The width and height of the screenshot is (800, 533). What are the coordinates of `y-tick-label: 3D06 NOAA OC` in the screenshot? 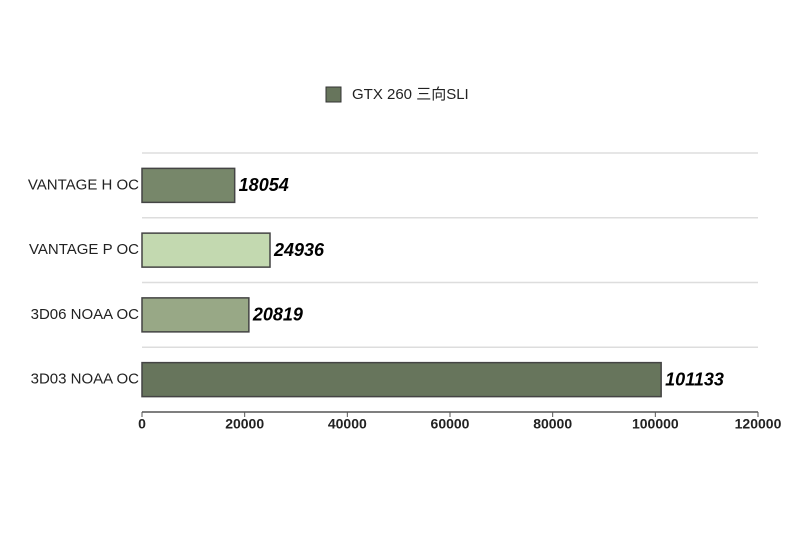 It's located at (85, 314).